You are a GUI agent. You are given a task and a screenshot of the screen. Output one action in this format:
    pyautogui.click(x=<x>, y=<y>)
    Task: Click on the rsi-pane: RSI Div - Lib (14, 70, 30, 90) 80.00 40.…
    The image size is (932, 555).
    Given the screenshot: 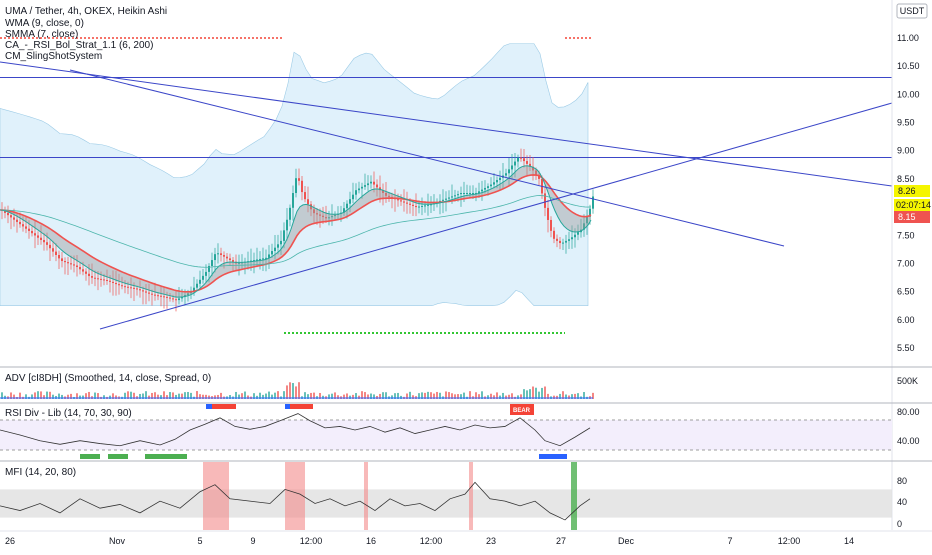 What is the action you would take?
    pyautogui.click(x=466, y=430)
    